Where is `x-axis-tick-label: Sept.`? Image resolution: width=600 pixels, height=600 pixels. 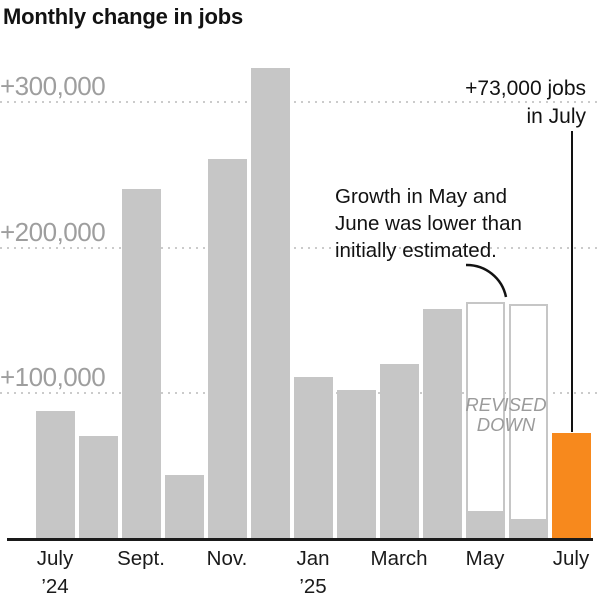 x-axis-tick-label: Sept. is located at coordinates (141, 559).